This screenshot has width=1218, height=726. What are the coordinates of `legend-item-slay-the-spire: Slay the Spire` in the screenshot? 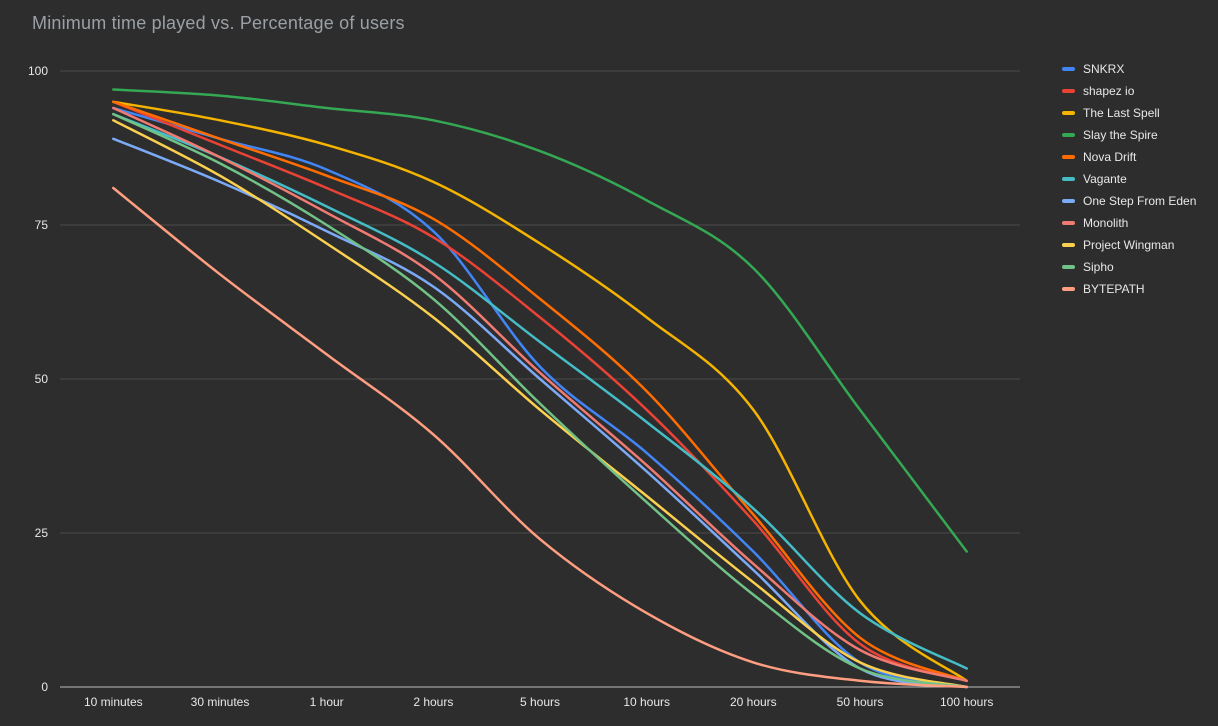 It's located at (1129, 135).